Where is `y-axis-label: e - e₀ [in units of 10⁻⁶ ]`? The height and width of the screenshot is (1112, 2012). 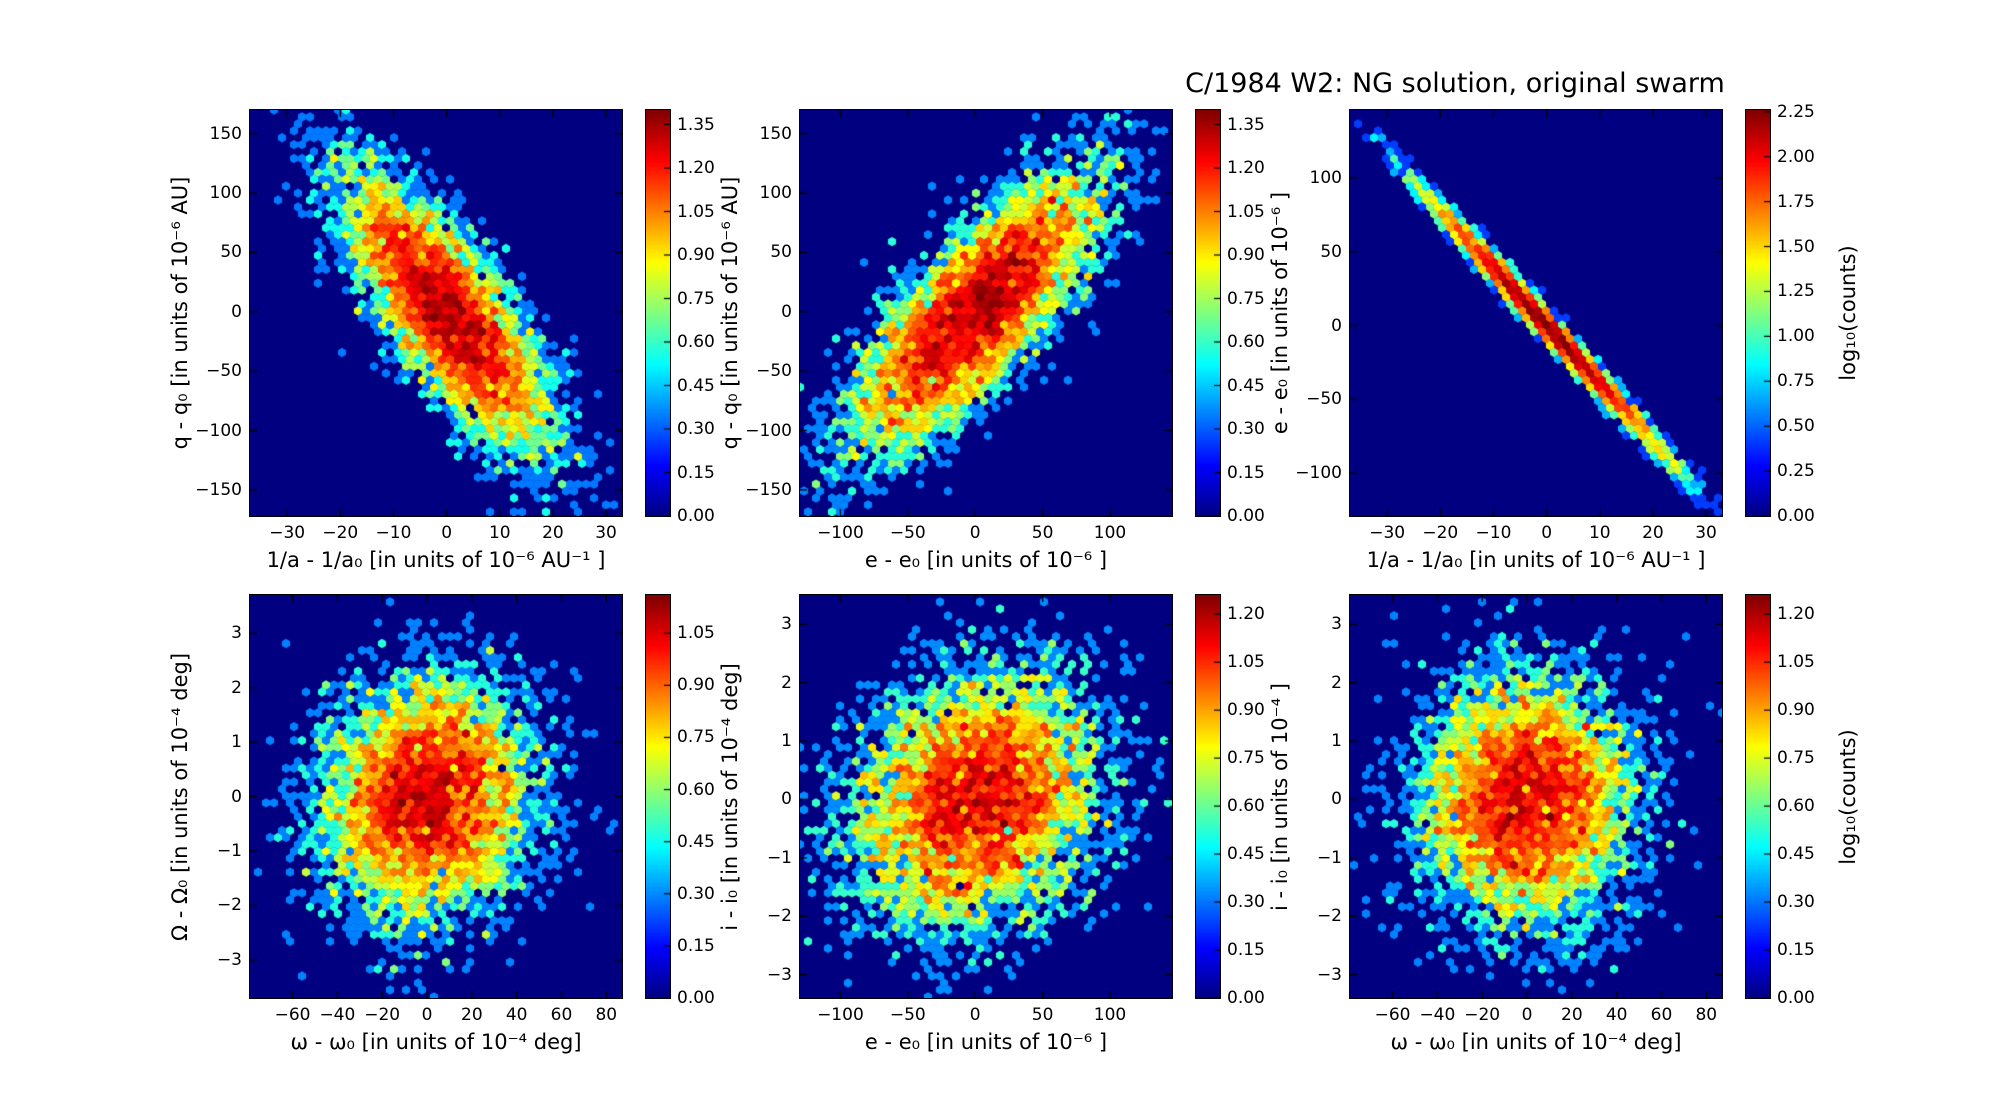
y-axis-label: e - e₀ [in units of 10⁻⁶ ] is located at coordinates (1280, 313).